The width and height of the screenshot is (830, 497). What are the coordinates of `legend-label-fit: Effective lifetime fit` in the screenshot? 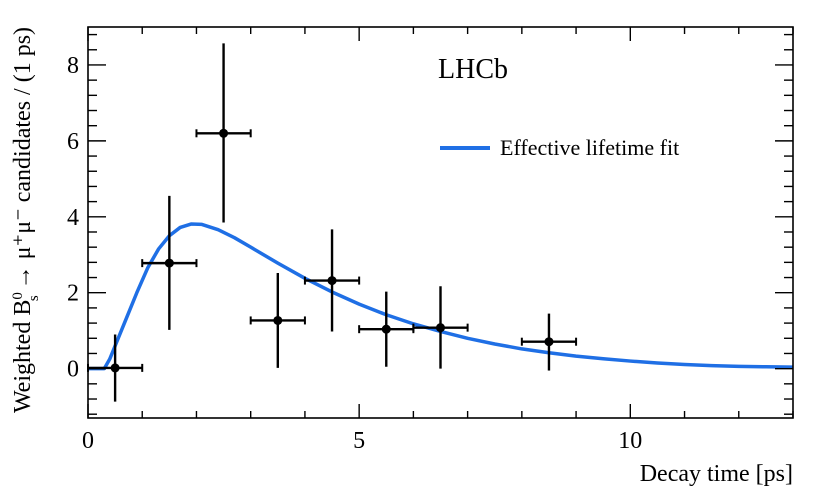 It's located at (589, 147).